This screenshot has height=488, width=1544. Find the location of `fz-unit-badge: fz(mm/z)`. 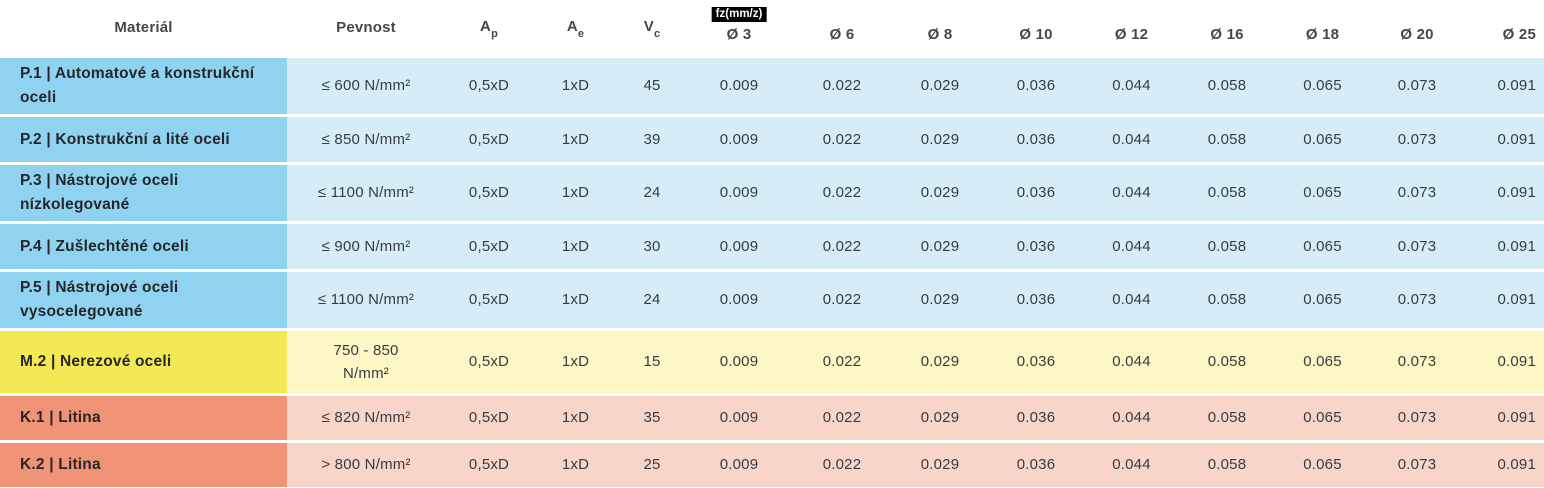

fz-unit-badge: fz(mm/z) is located at coordinates (739, 14).